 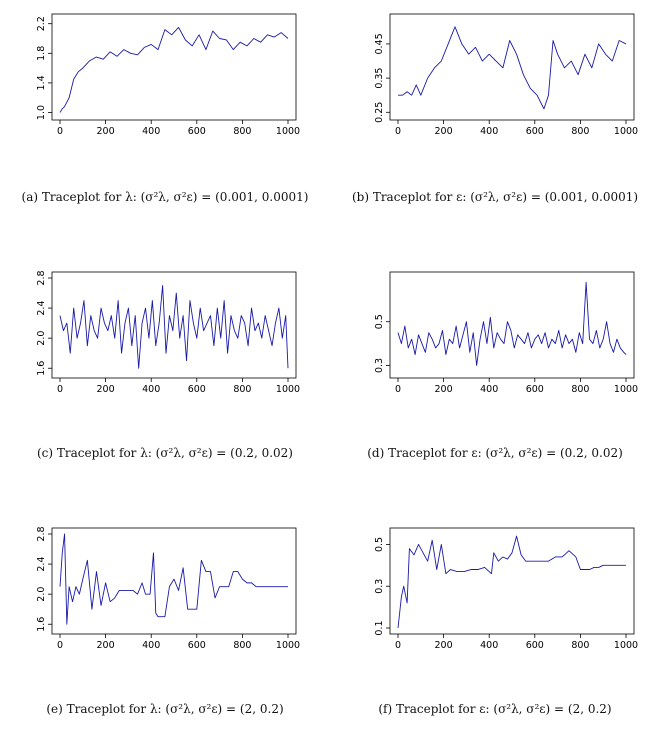 I want to click on y-tick-label: 0.35, so click(x=379, y=78).